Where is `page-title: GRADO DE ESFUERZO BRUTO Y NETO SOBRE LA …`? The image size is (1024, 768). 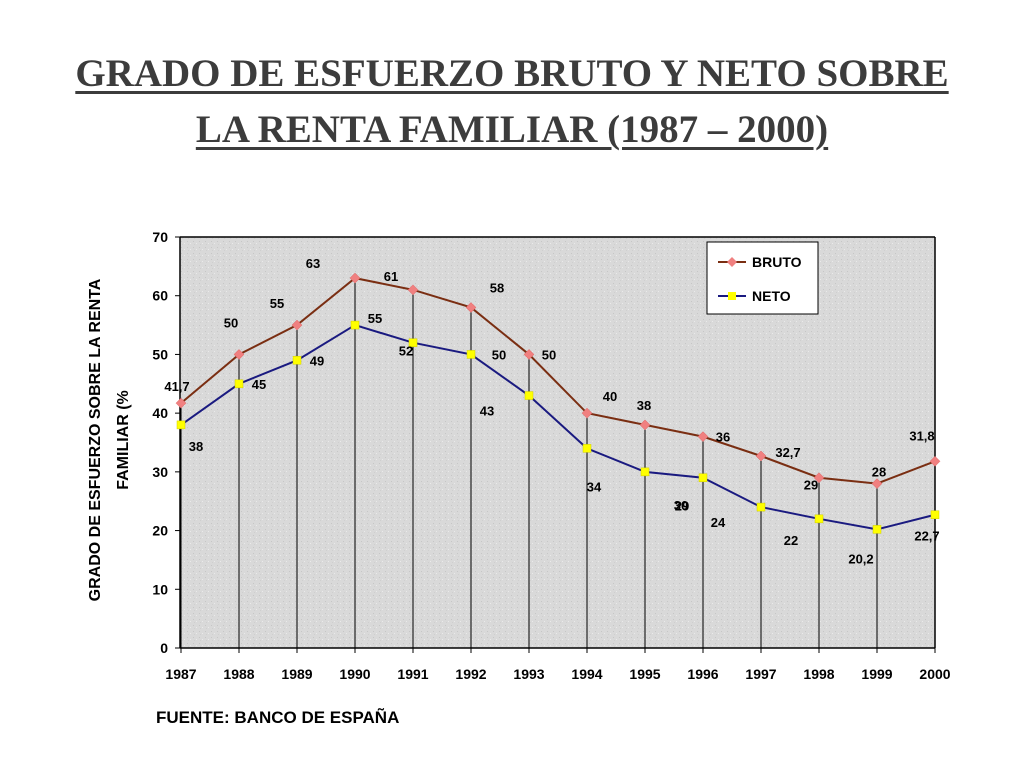 page-title: GRADO DE ESFUERZO BRUTO Y NETO SOBRE LA … is located at coordinates (512, 102).